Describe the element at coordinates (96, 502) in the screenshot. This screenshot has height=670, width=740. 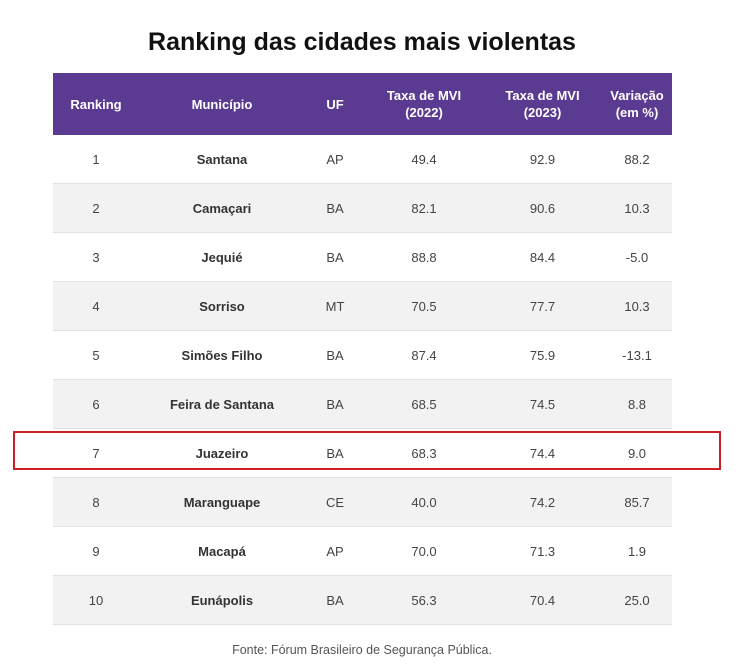
I see `ranking-cell: 8` at that location.